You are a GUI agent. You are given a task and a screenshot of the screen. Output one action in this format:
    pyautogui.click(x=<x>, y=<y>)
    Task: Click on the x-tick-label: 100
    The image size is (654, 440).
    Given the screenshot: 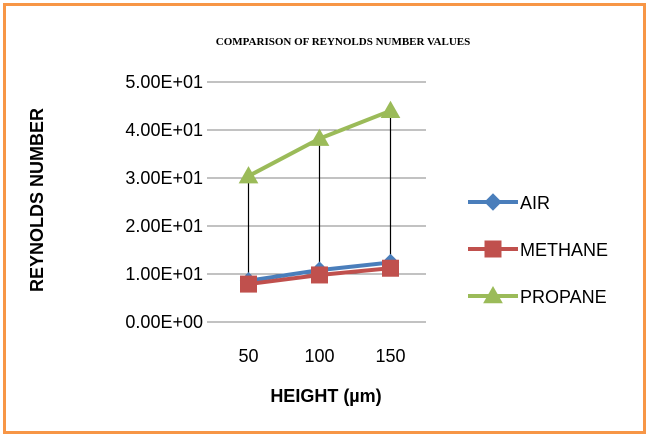 What is the action you would take?
    pyautogui.click(x=319, y=356)
    